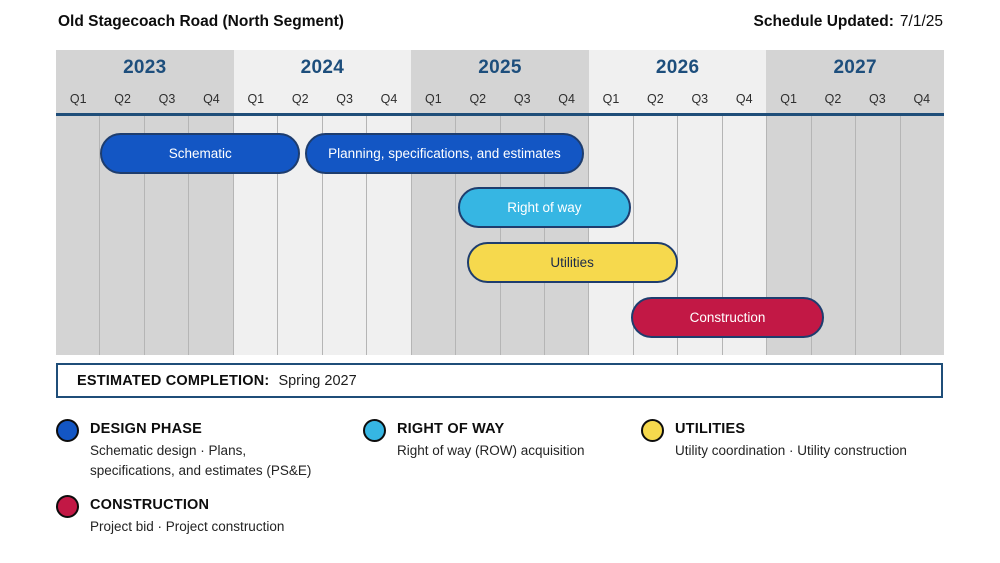 The height and width of the screenshot is (563, 1000). I want to click on schedule-updated: Schedule Updated: 7/1/25, so click(849, 22).